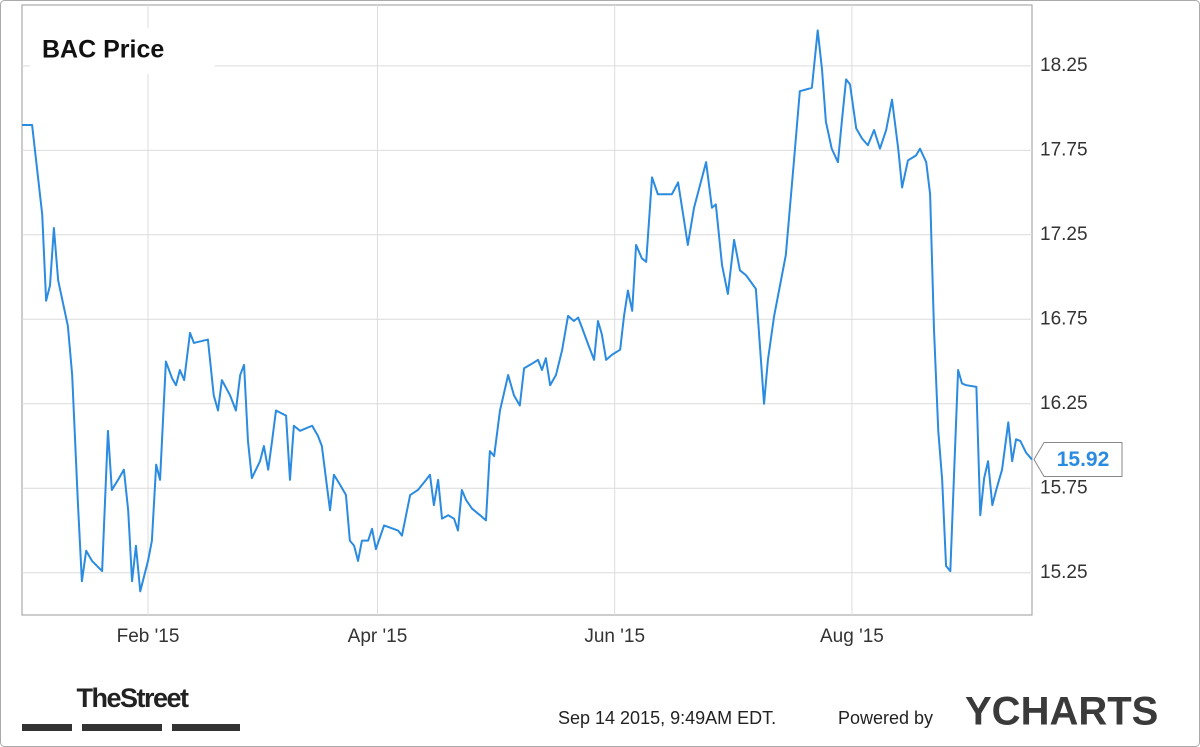 The image size is (1200, 747). What do you see at coordinates (1061, 712) in the screenshot?
I see `brand-logo: YCHARTS` at bounding box center [1061, 712].